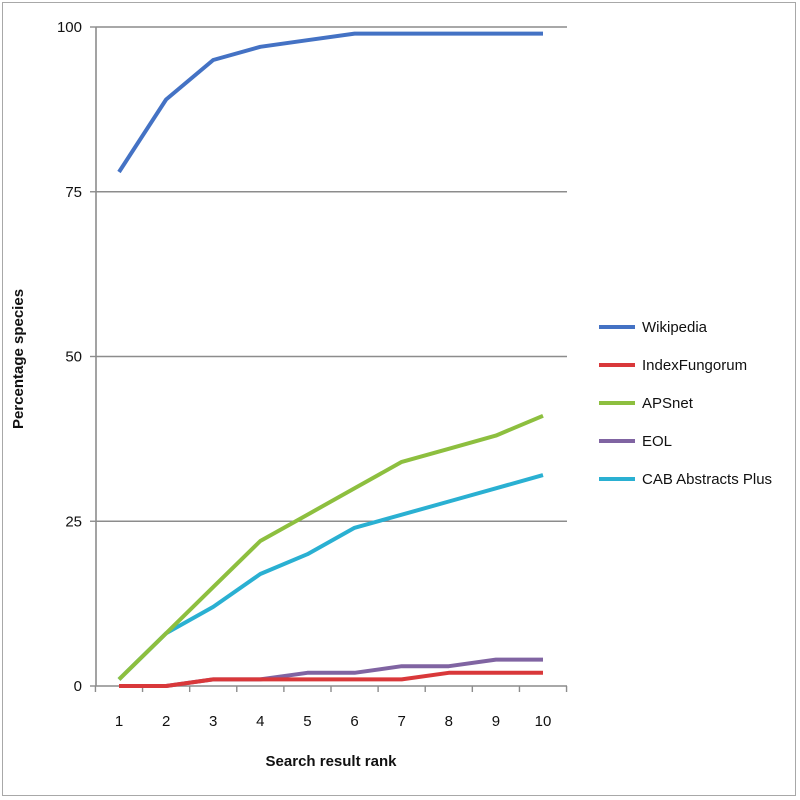 The width and height of the screenshot is (800, 800). What do you see at coordinates (78, 686) in the screenshot?
I see `y-tick-label: 0` at bounding box center [78, 686].